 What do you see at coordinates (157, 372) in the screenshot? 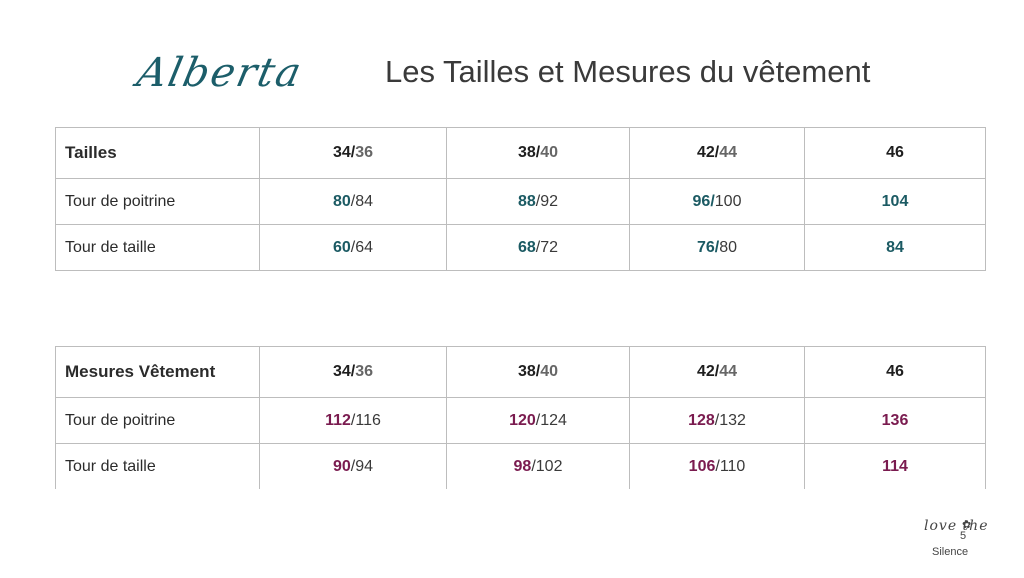
I see `table-header-label: Mesures Vêtement` at bounding box center [157, 372].